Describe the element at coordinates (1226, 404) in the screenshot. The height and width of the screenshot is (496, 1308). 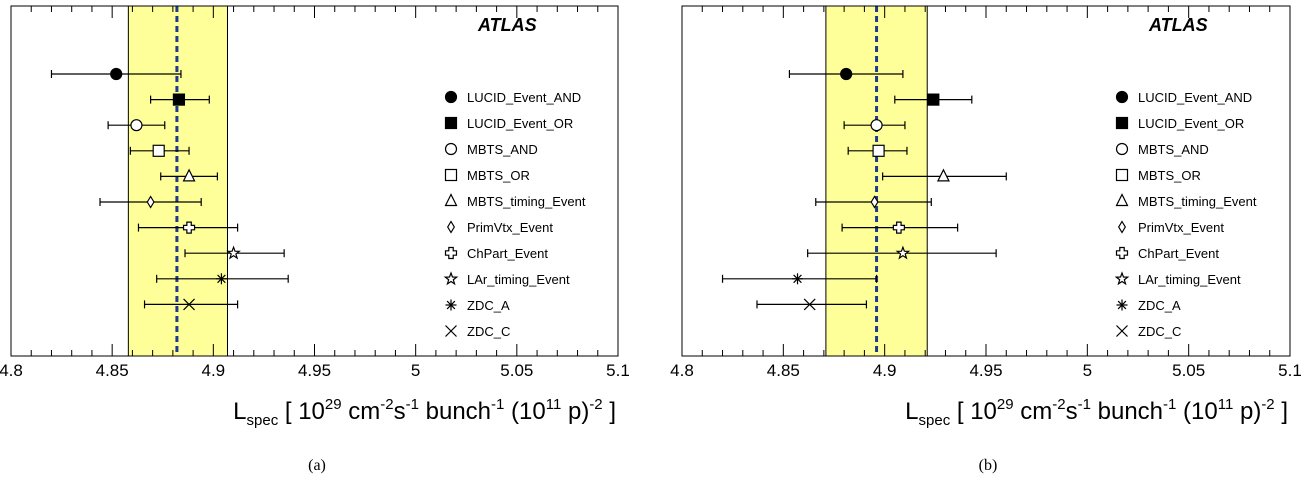
I see `x-axis-label-part: 11` at that location.